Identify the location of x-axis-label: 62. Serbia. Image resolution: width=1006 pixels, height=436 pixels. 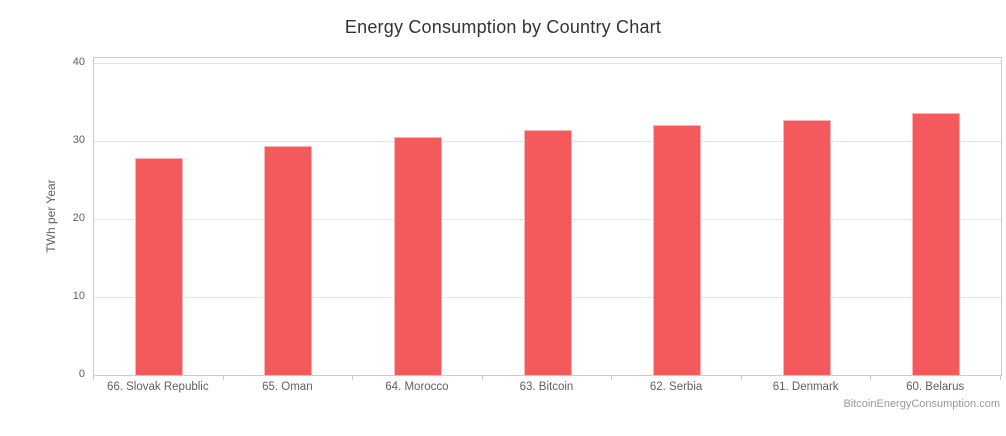
(676, 387).